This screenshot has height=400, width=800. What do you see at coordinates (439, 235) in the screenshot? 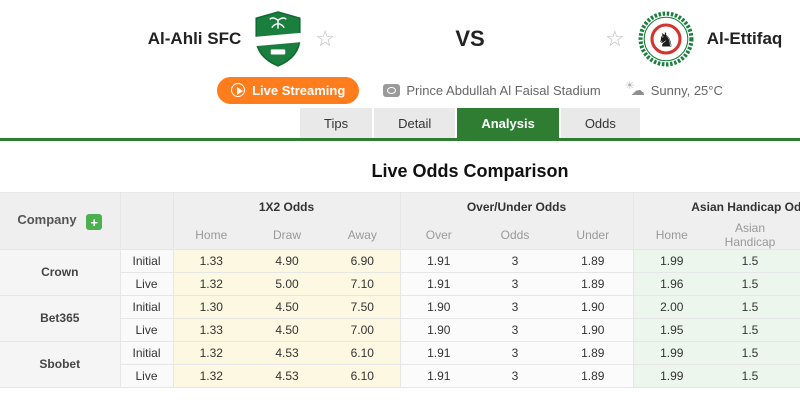
I see `col-header-ou-over: Over` at bounding box center [439, 235].